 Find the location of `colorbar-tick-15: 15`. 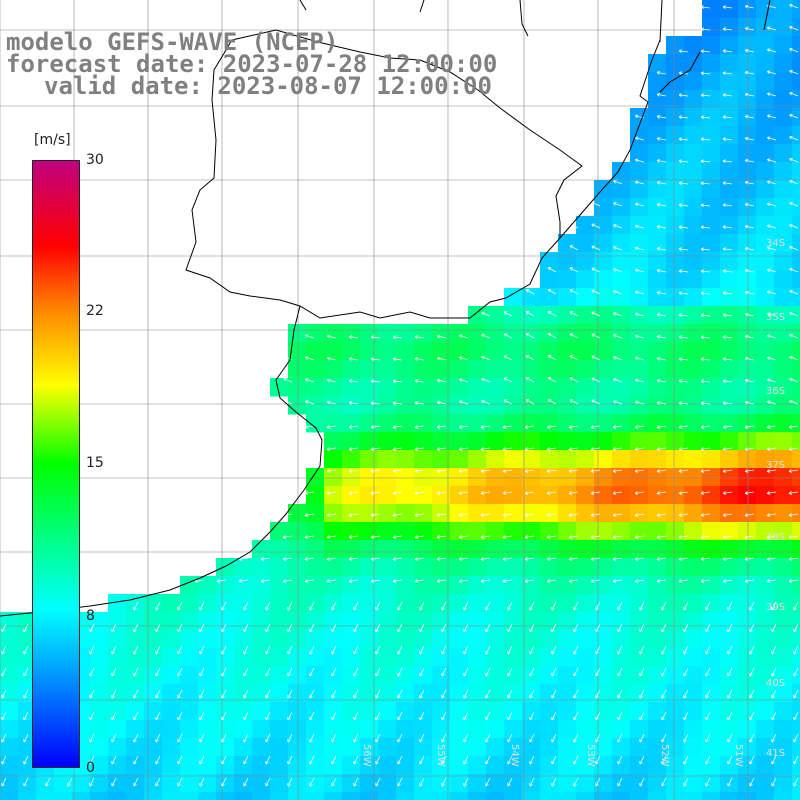

colorbar-tick-15: 15 is located at coordinates (95, 463).